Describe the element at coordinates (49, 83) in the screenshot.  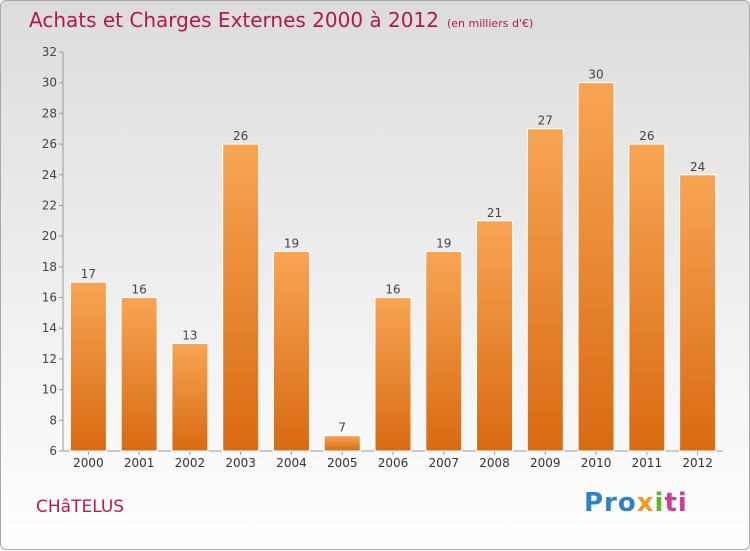
I see `y-tick-label: 30` at that location.